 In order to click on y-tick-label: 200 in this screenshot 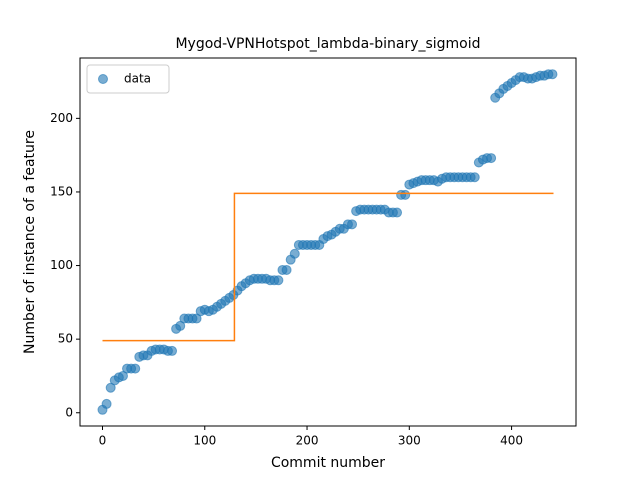, I will do `click(61, 118)`.